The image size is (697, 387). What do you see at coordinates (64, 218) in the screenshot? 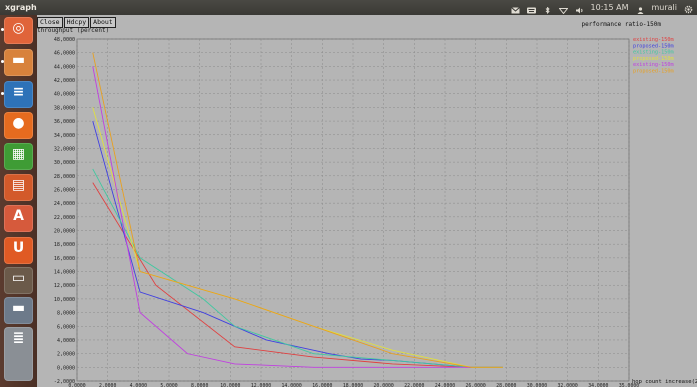
I see `y-tick-label: 22,0000` at bounding box center [64, 218].